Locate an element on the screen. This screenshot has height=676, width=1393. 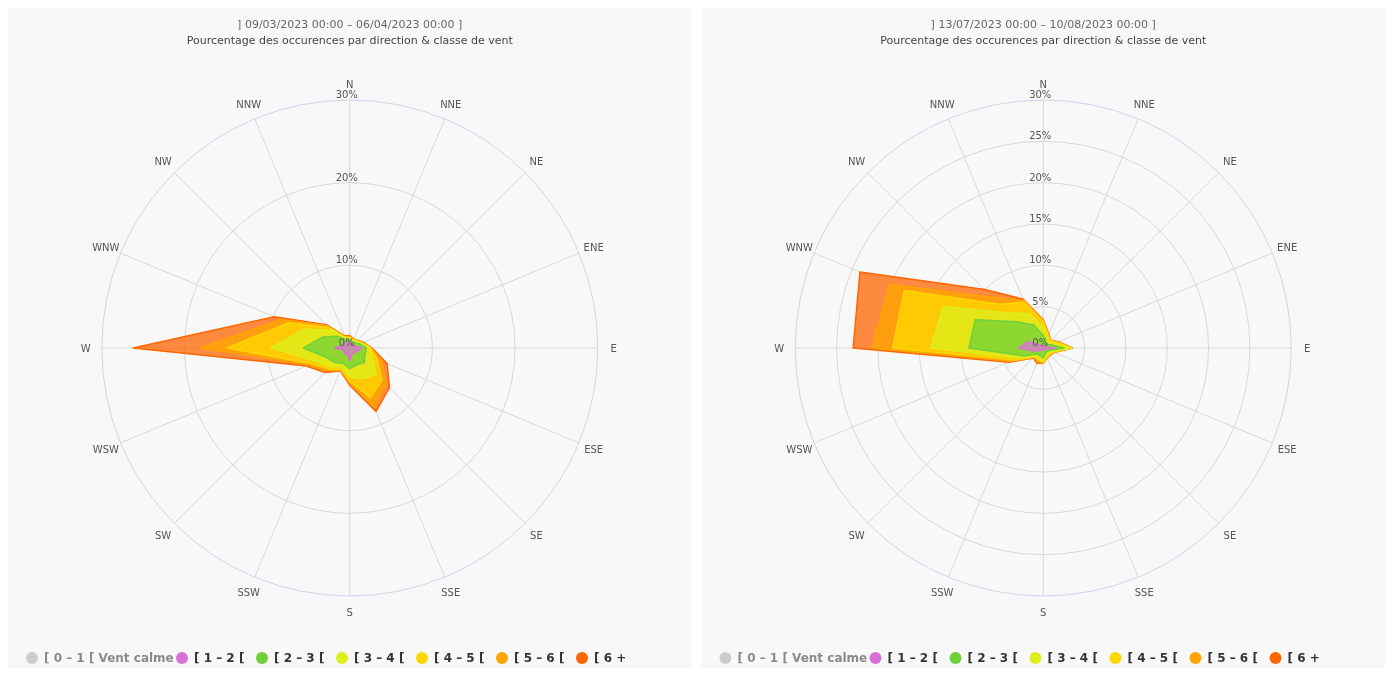
chart-title: ] 09/03/2023 00:00 – 06/04/2023 00:00 ] is located at coordinates (350, 24).